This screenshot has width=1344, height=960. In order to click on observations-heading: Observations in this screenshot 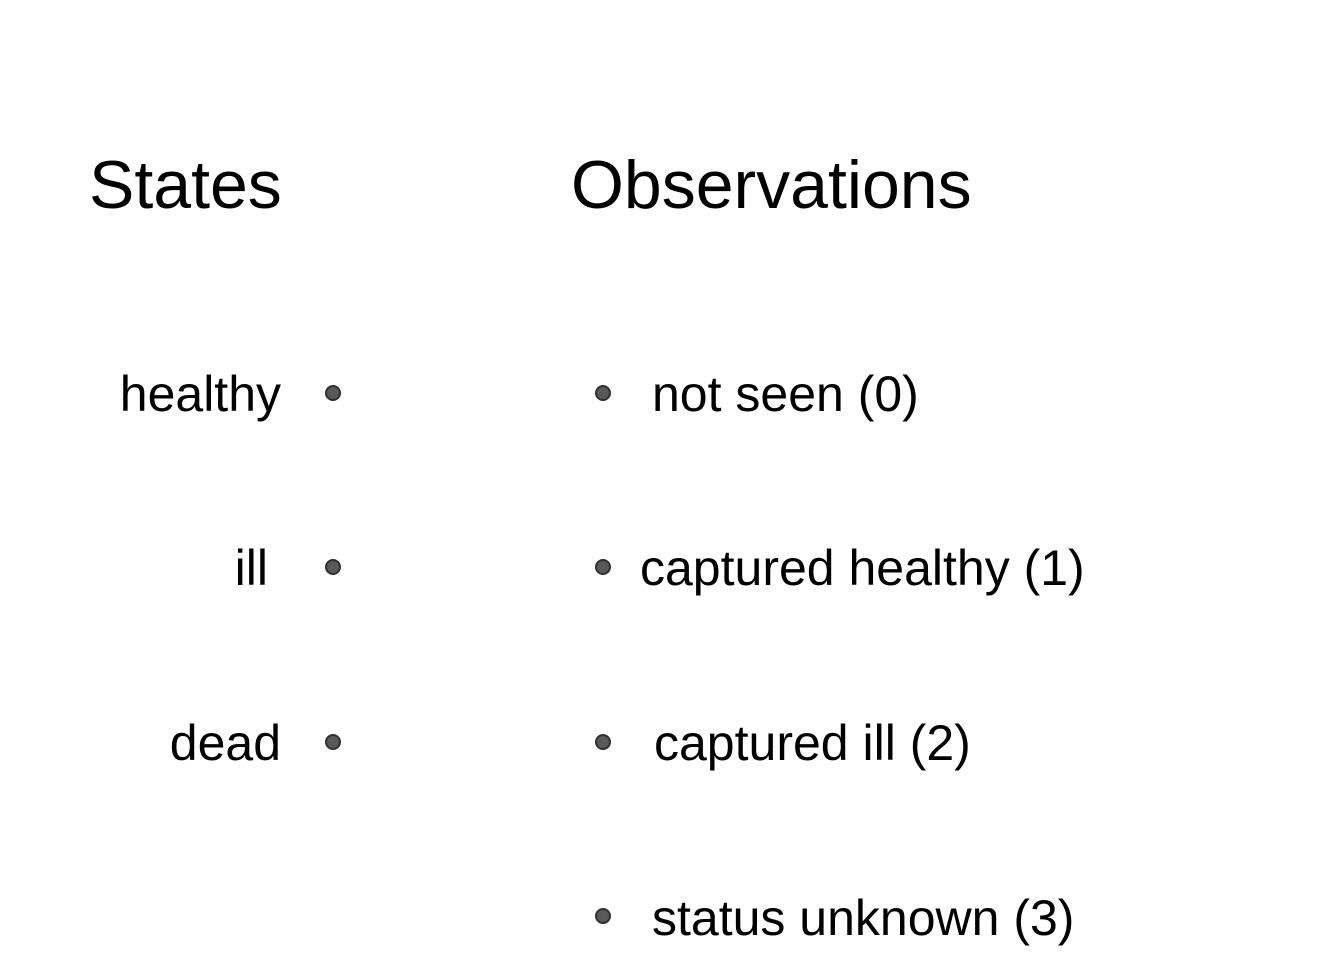, I will do `click(771, 185)`.